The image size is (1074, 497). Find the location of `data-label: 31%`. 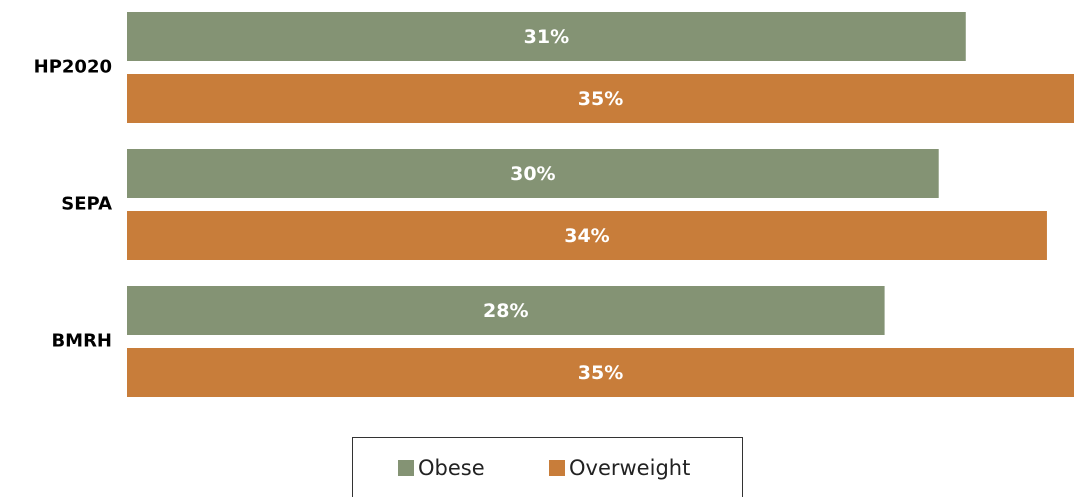

data-label: 31% is located at coordinates (546, 37).